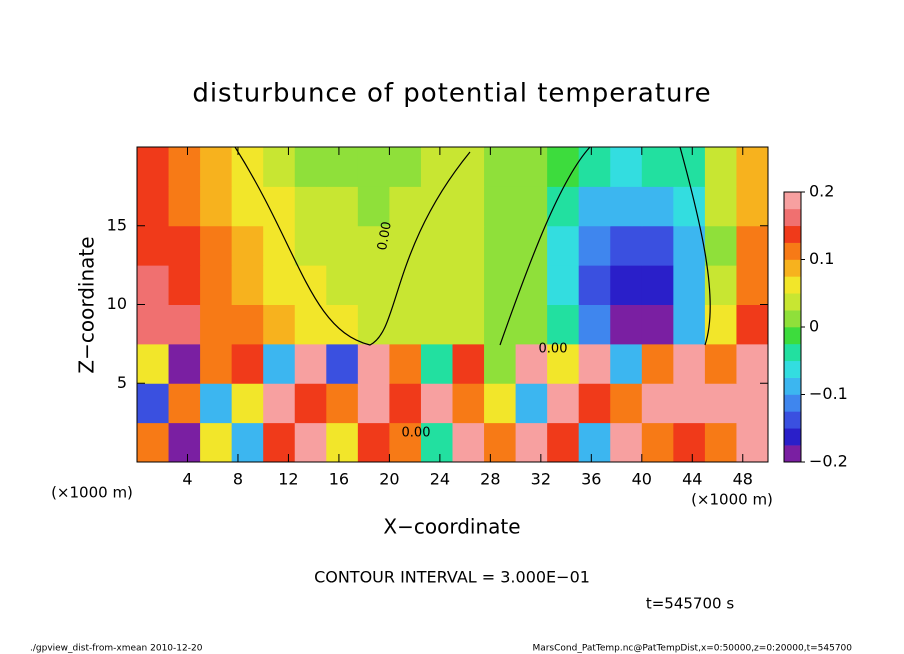  What do you see at coordinates (743, 479) in the screenshot?
I see `x-tick-label: 48` at bounding box center [743, 479].